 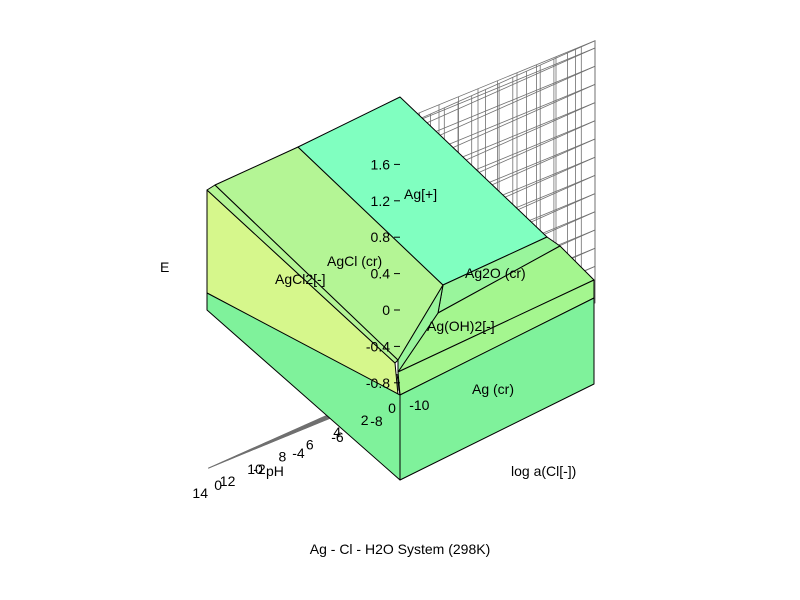 I want to click on y-tick-label: -6, so click(x=337, y=437).